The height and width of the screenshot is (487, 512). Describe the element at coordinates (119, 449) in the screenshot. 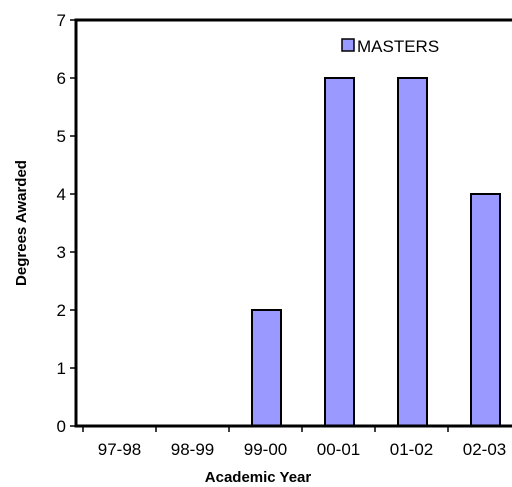

I see `x-tick-label: 97-98` at that location.